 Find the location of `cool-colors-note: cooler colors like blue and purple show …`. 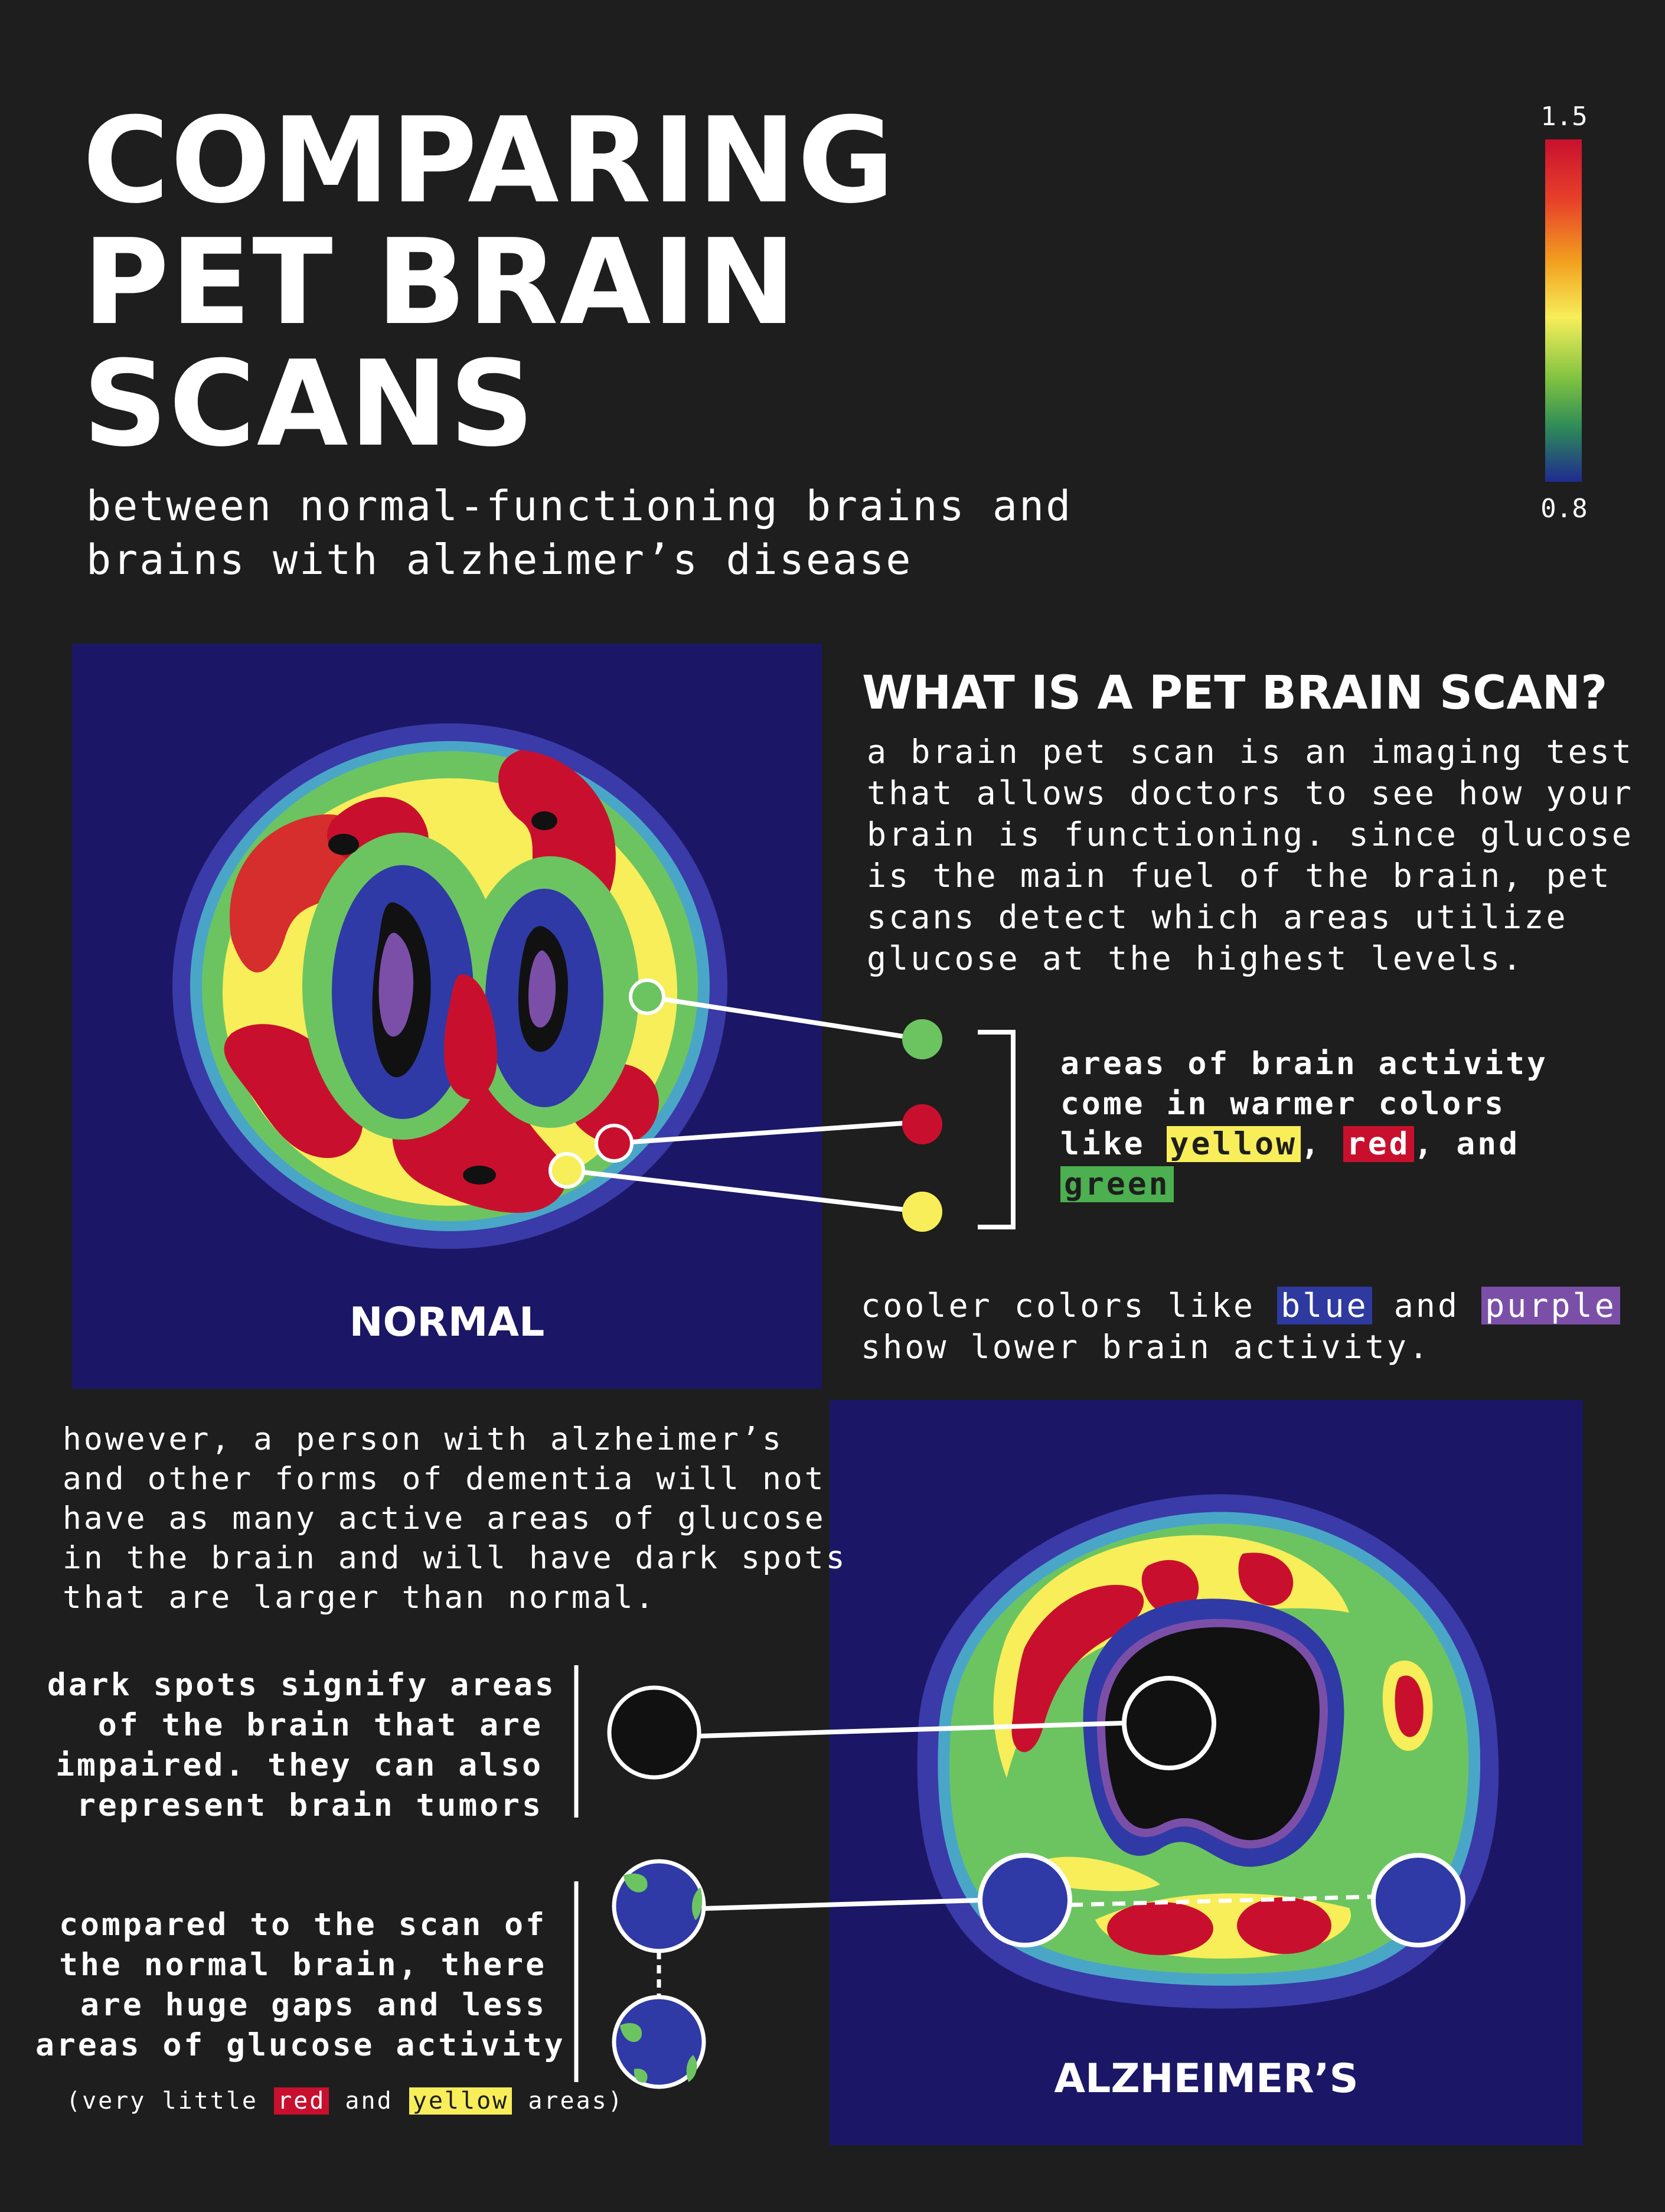

cool-colors-note: cooler colors like blue and purple show … is located at coordinates (1241, 1326).